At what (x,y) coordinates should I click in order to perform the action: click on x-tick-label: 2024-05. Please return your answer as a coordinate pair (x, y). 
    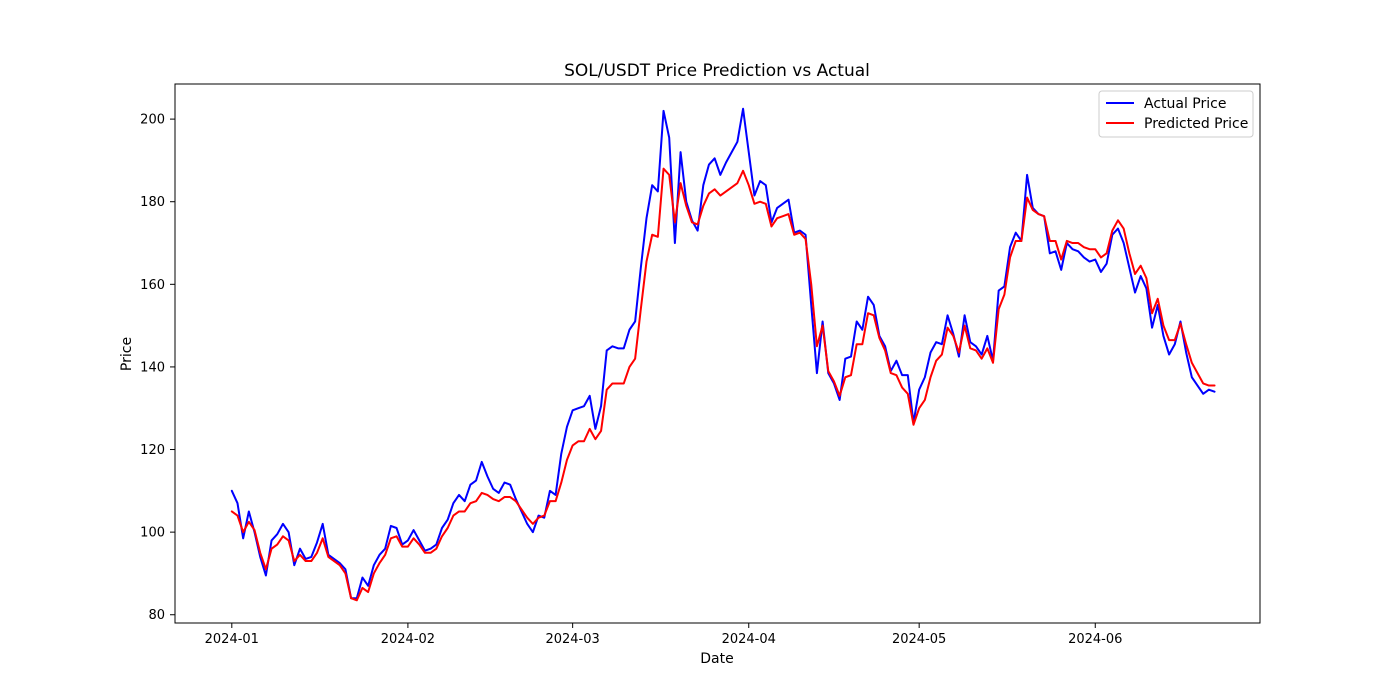
    Looking at the image, I should click on (919, 639).